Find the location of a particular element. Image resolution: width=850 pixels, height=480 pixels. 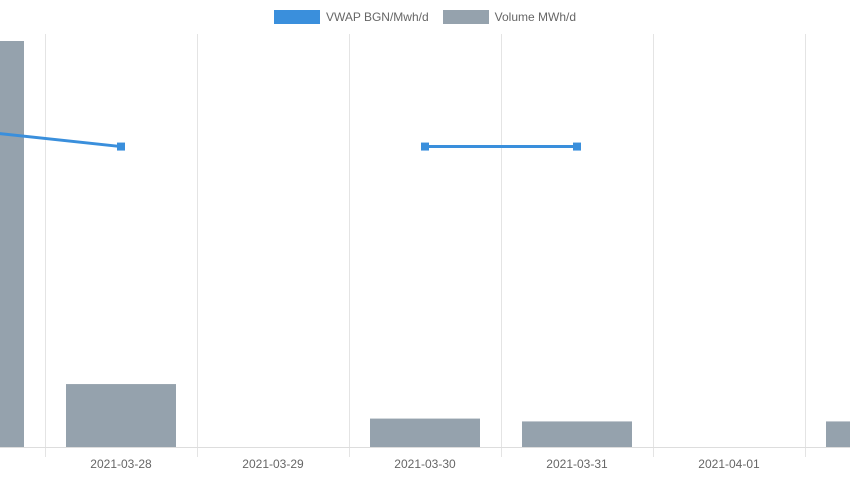

legend-swatch-vwap is located at coordinates (296, 17).